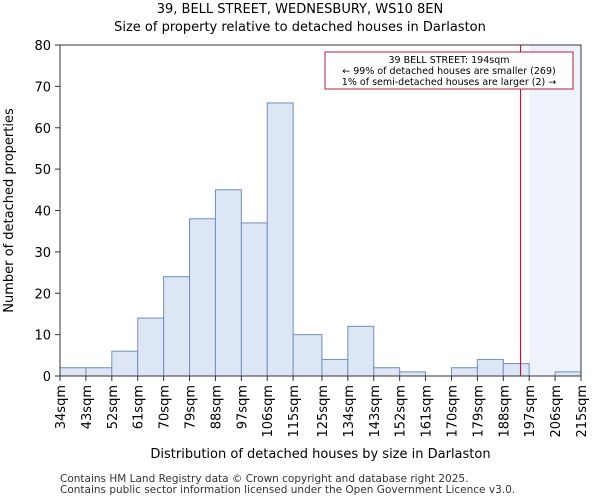 This screenshot has height=500, width=600. Describe the element at coordinates (504, 411) in the screenshot. I see `x-tick-label: 188sqm` at that location.